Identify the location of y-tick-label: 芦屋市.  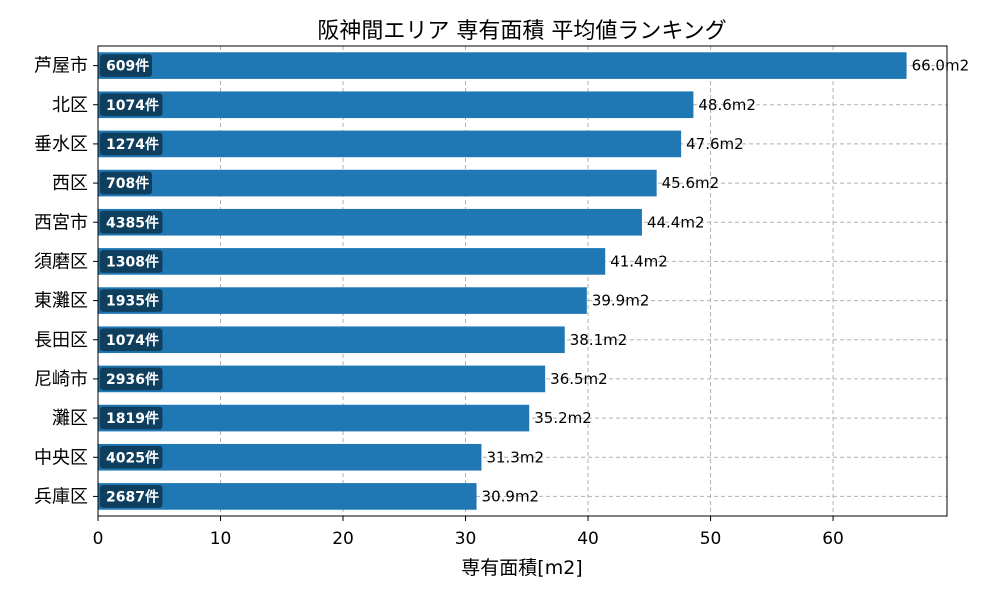
(61, 66).